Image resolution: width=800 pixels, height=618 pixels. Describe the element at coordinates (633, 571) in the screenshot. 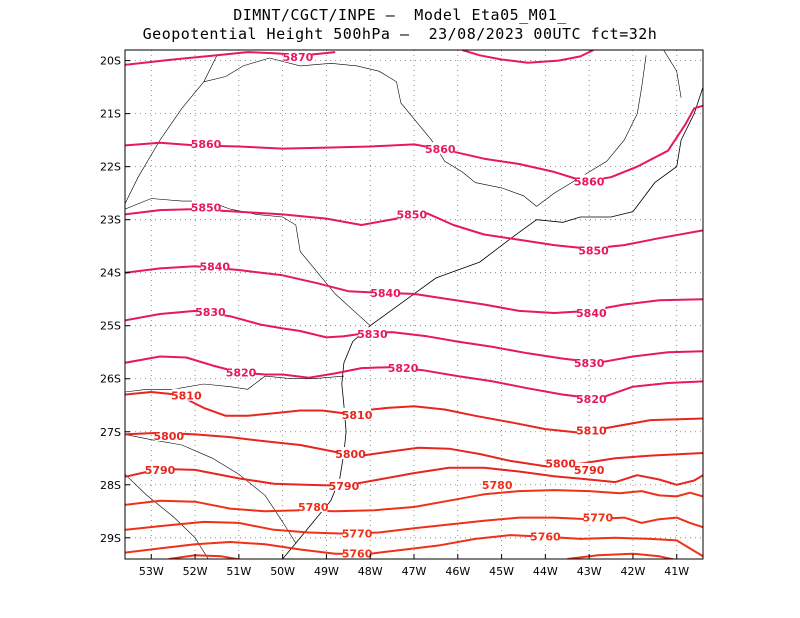

I see `lon-tick-label: 42W` at that location.